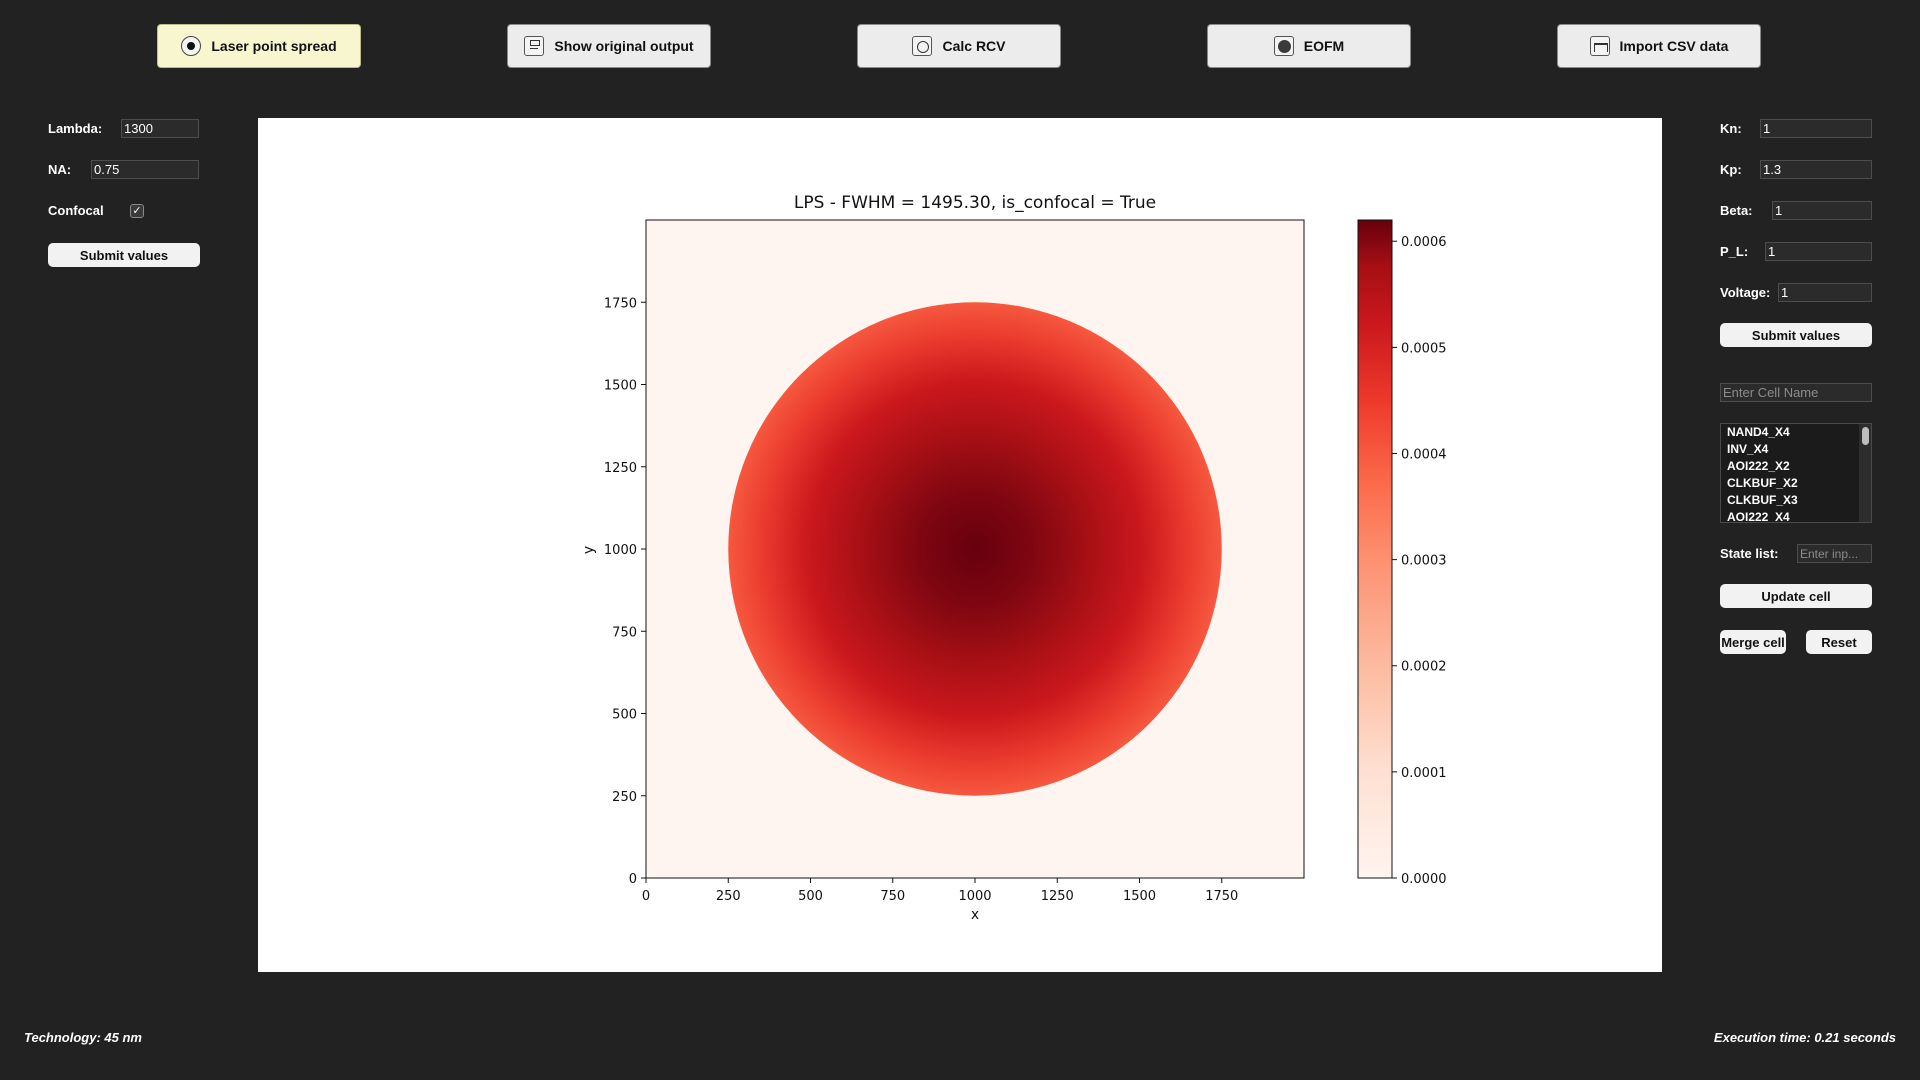  Describe the element at coordinates (728, 896) in the screenshot. I see `x-tick-label: 250` at that location.